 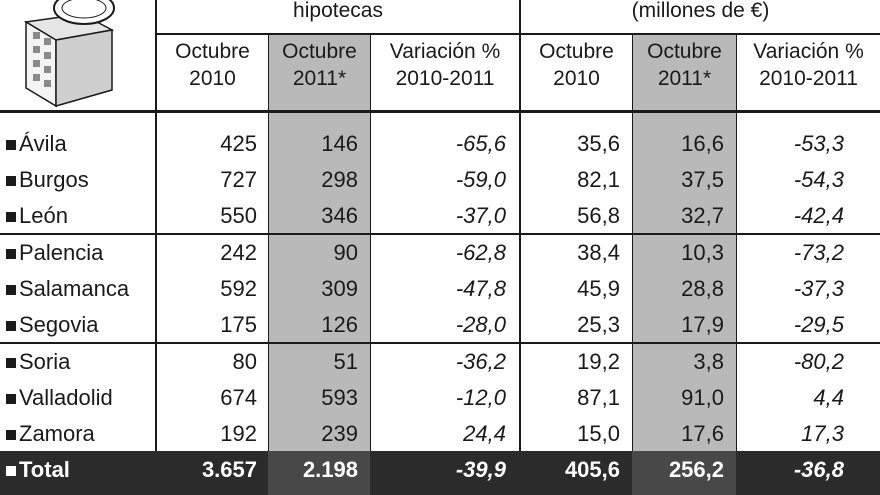 What do you see at coordinates (818, 252) in the screenshot?
I see `value-cell: -73,2` at bounding box center [818, 252].